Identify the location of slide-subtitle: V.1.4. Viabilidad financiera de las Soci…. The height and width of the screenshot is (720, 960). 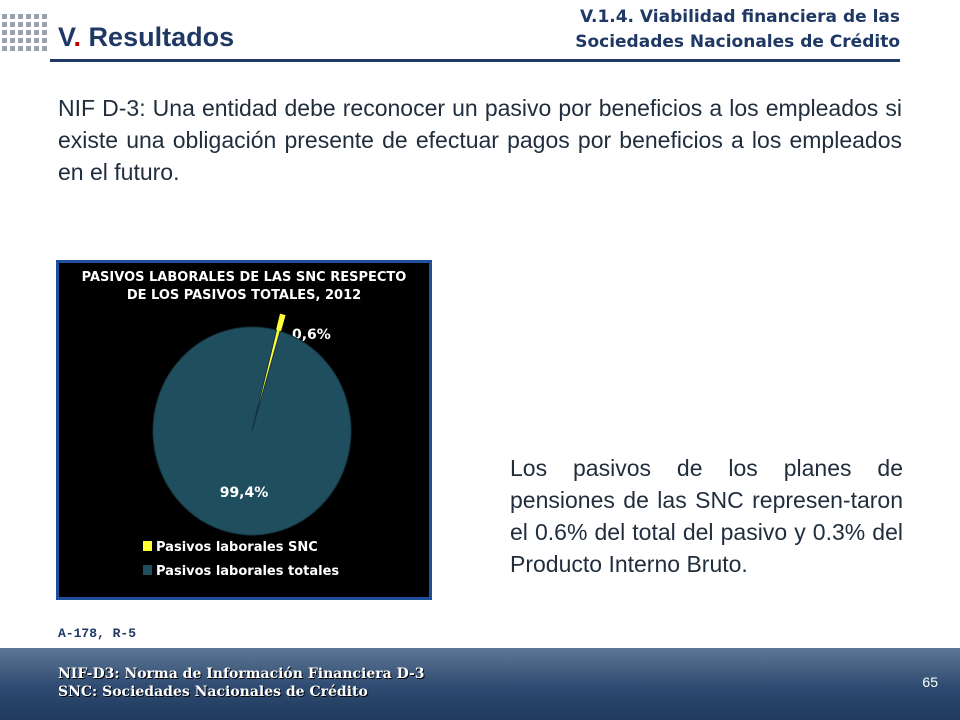
(700, 30).